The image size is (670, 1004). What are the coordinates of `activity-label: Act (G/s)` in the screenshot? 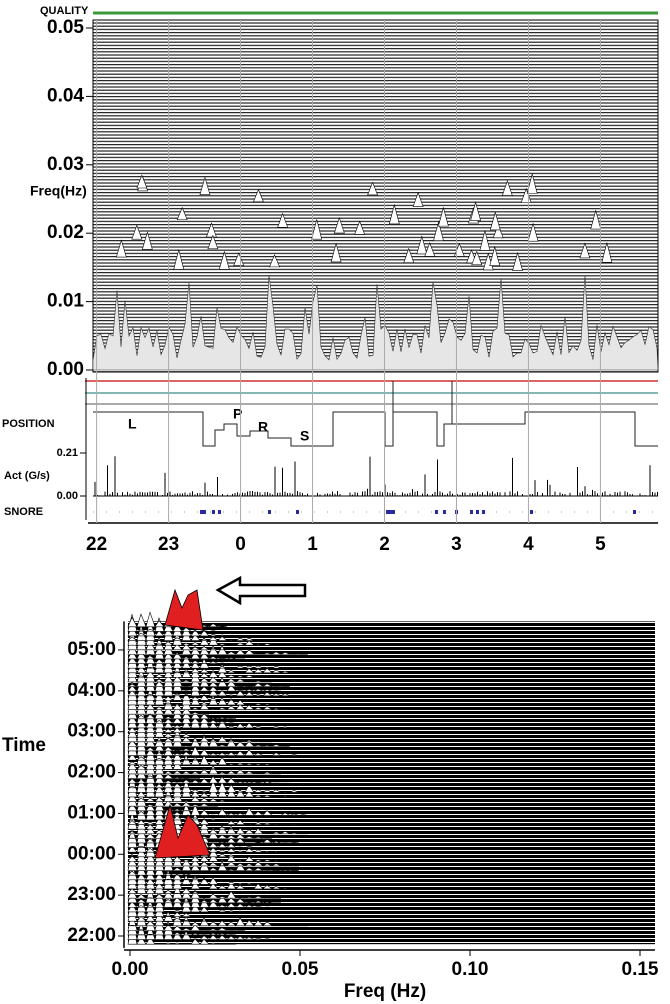 It's located at (27, 476).